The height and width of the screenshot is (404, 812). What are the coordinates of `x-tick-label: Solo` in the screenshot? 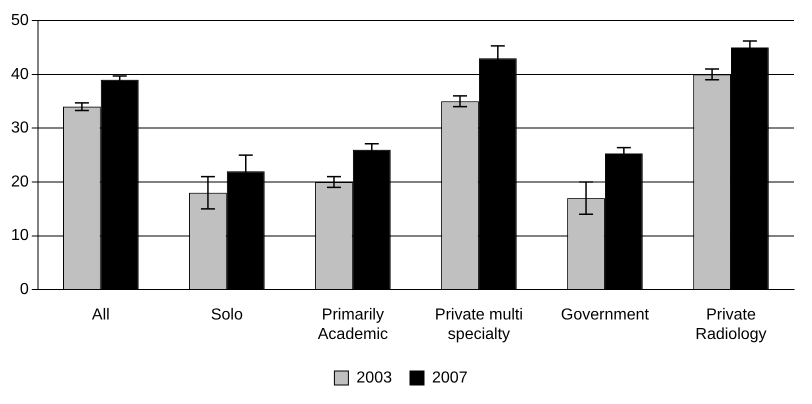 It's located at (226, 315).